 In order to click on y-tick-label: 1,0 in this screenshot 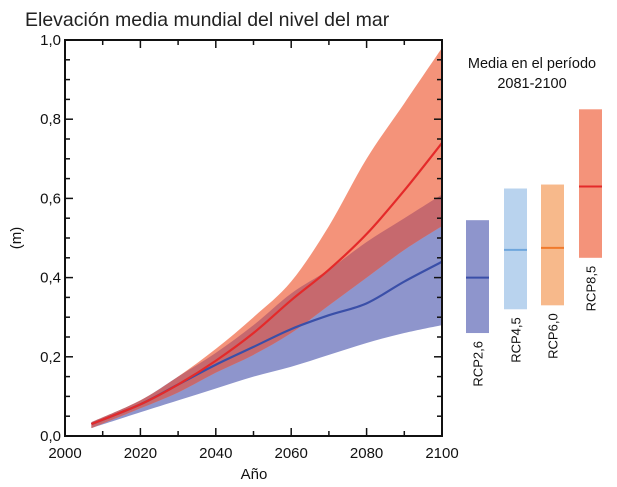, I will do `click(50, 40)`.